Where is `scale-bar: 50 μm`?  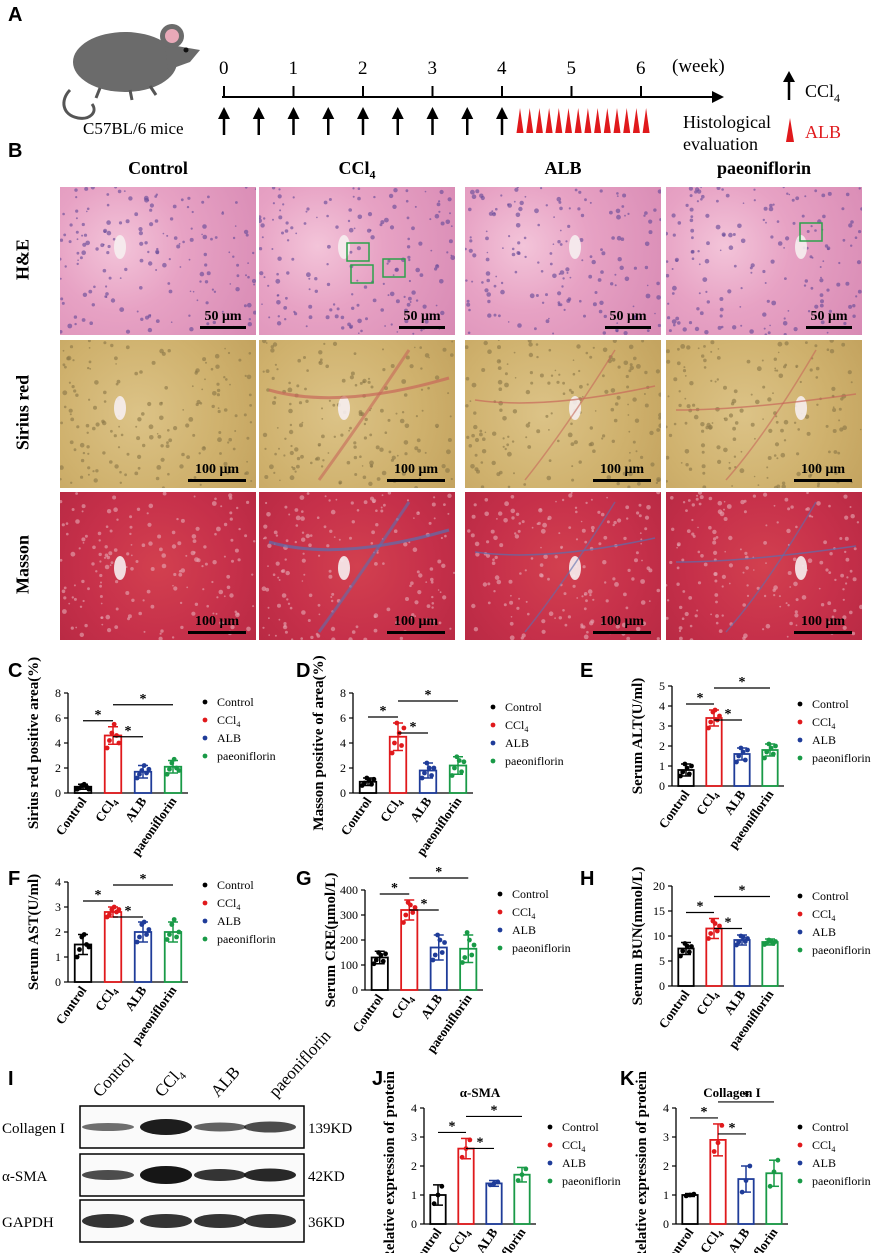
scale-bar: 50 μm is located at coordinates (223, 319).